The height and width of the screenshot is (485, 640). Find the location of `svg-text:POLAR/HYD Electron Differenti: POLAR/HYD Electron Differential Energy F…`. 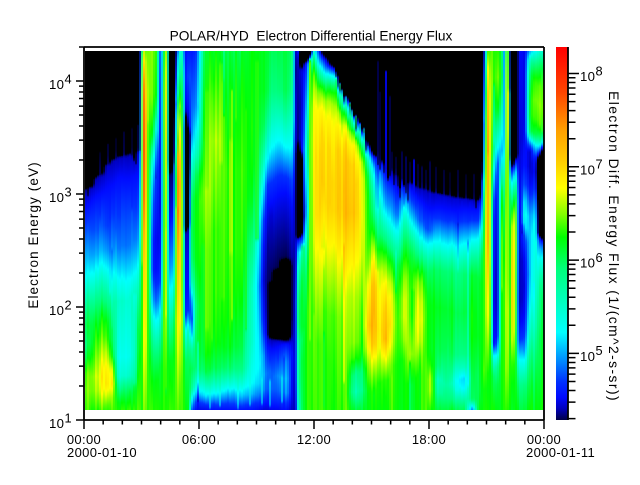

svg-text:POLAR/HYD Electron Differenti: POLAR/HYD Electron Differential Energy F… is located at coordinates (311, 36).